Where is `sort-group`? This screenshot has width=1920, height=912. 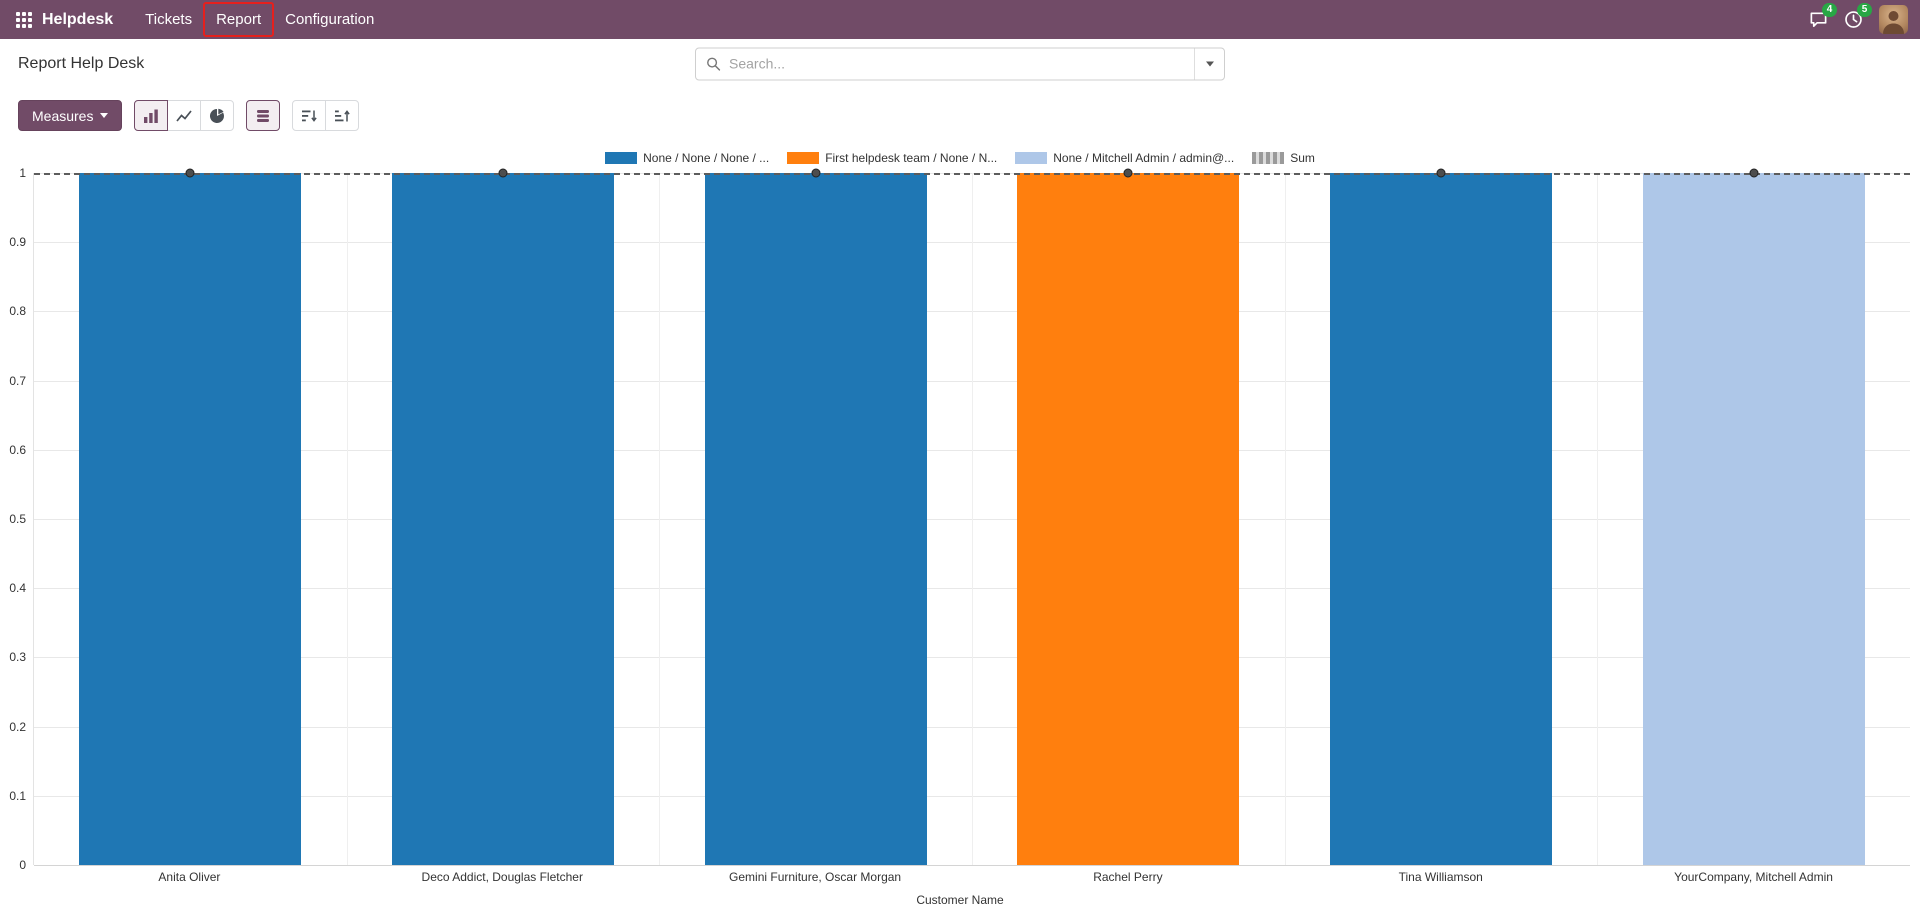
sort-group is located at coordinates (326, 115).